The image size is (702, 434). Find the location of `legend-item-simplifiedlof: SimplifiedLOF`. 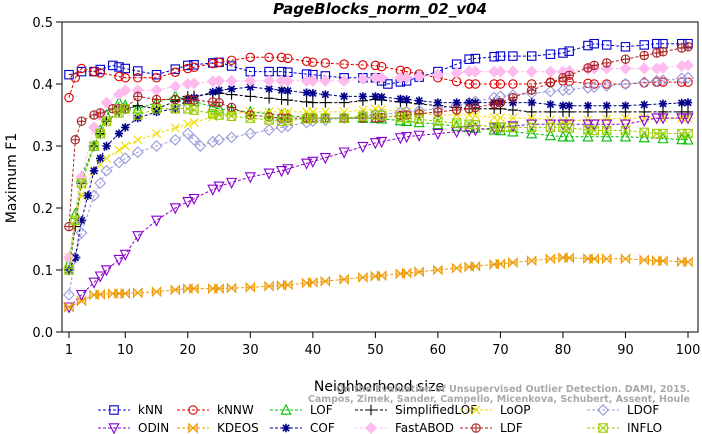

legend-item-simplifiedlof: SimplifiedLOF is located at coordinates (416, 410).